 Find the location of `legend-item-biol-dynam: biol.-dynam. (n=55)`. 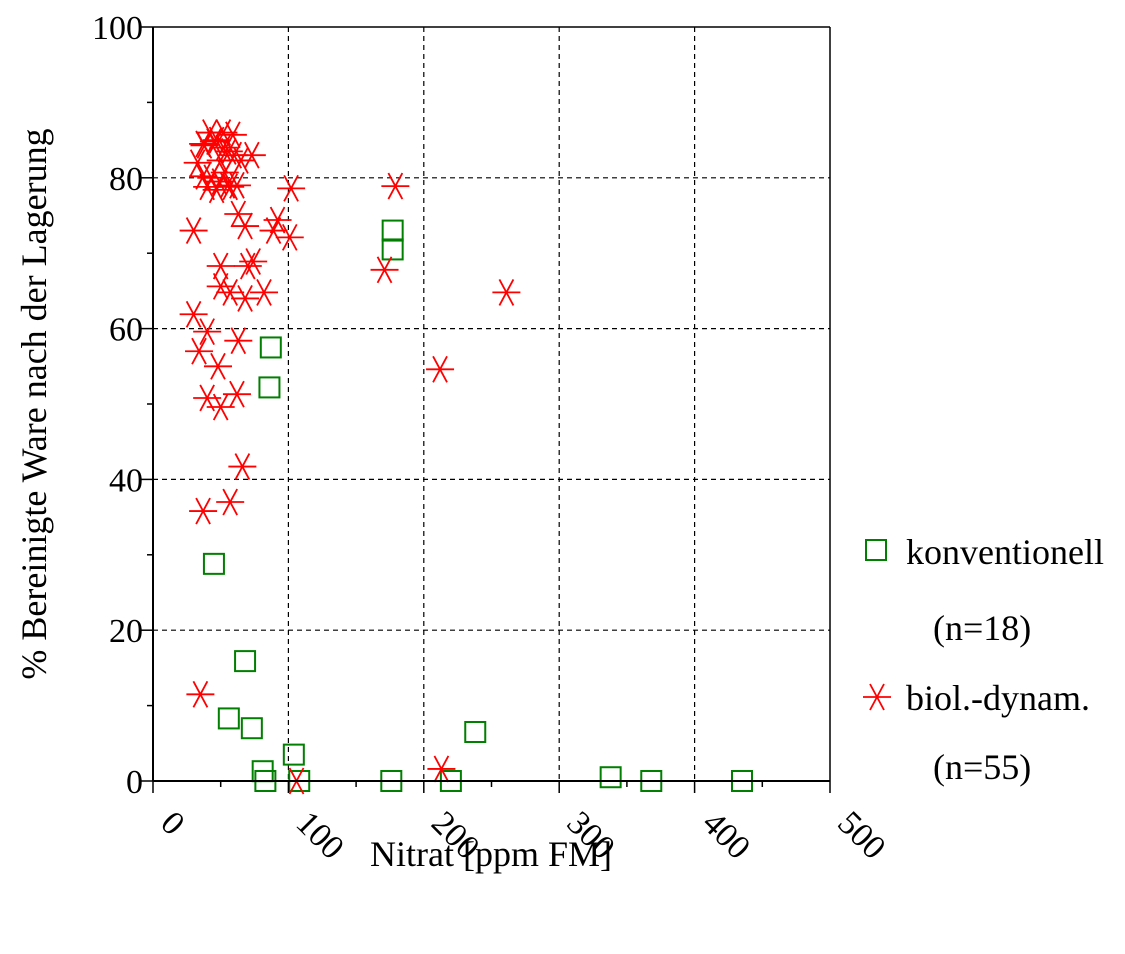

legend-item-biol-dynam: biol.-dynam. (n=55) is located at coordinates (976, 732).